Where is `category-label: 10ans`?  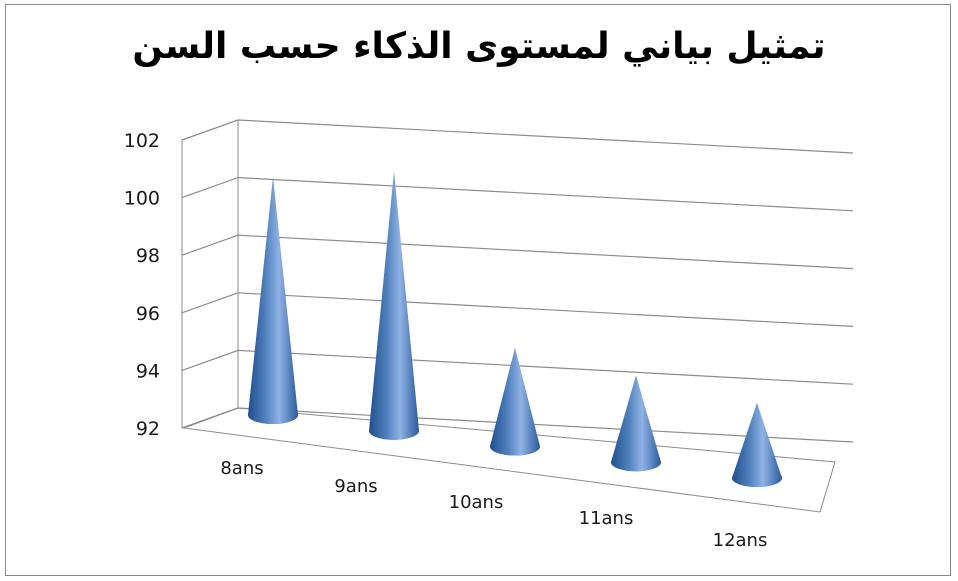 category-label: 10ans is located at coordinates (476, 502).